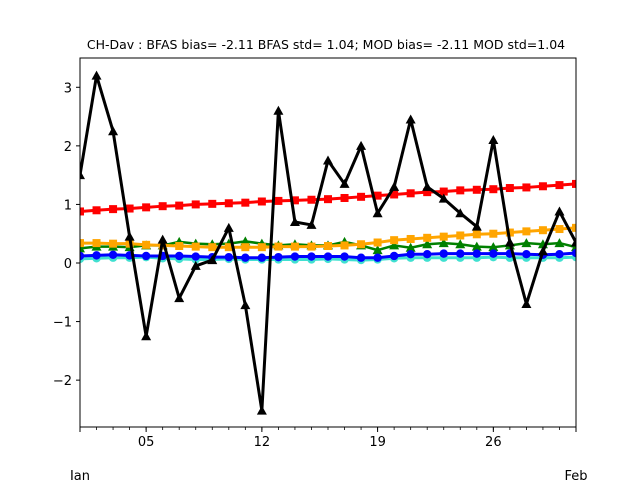 The height and width of the screenshot is (480, 640). I want to click on x-tick-label: 05, so click(146, 442).